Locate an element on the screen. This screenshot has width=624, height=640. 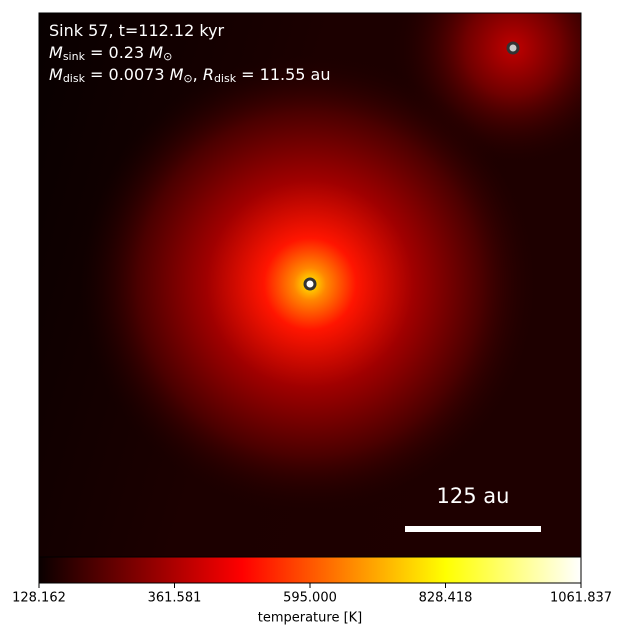
annotation-line: Mdisk = 0.0073 M⊙, Rdisk = 11.55 au is located at coordinates (190, 75).